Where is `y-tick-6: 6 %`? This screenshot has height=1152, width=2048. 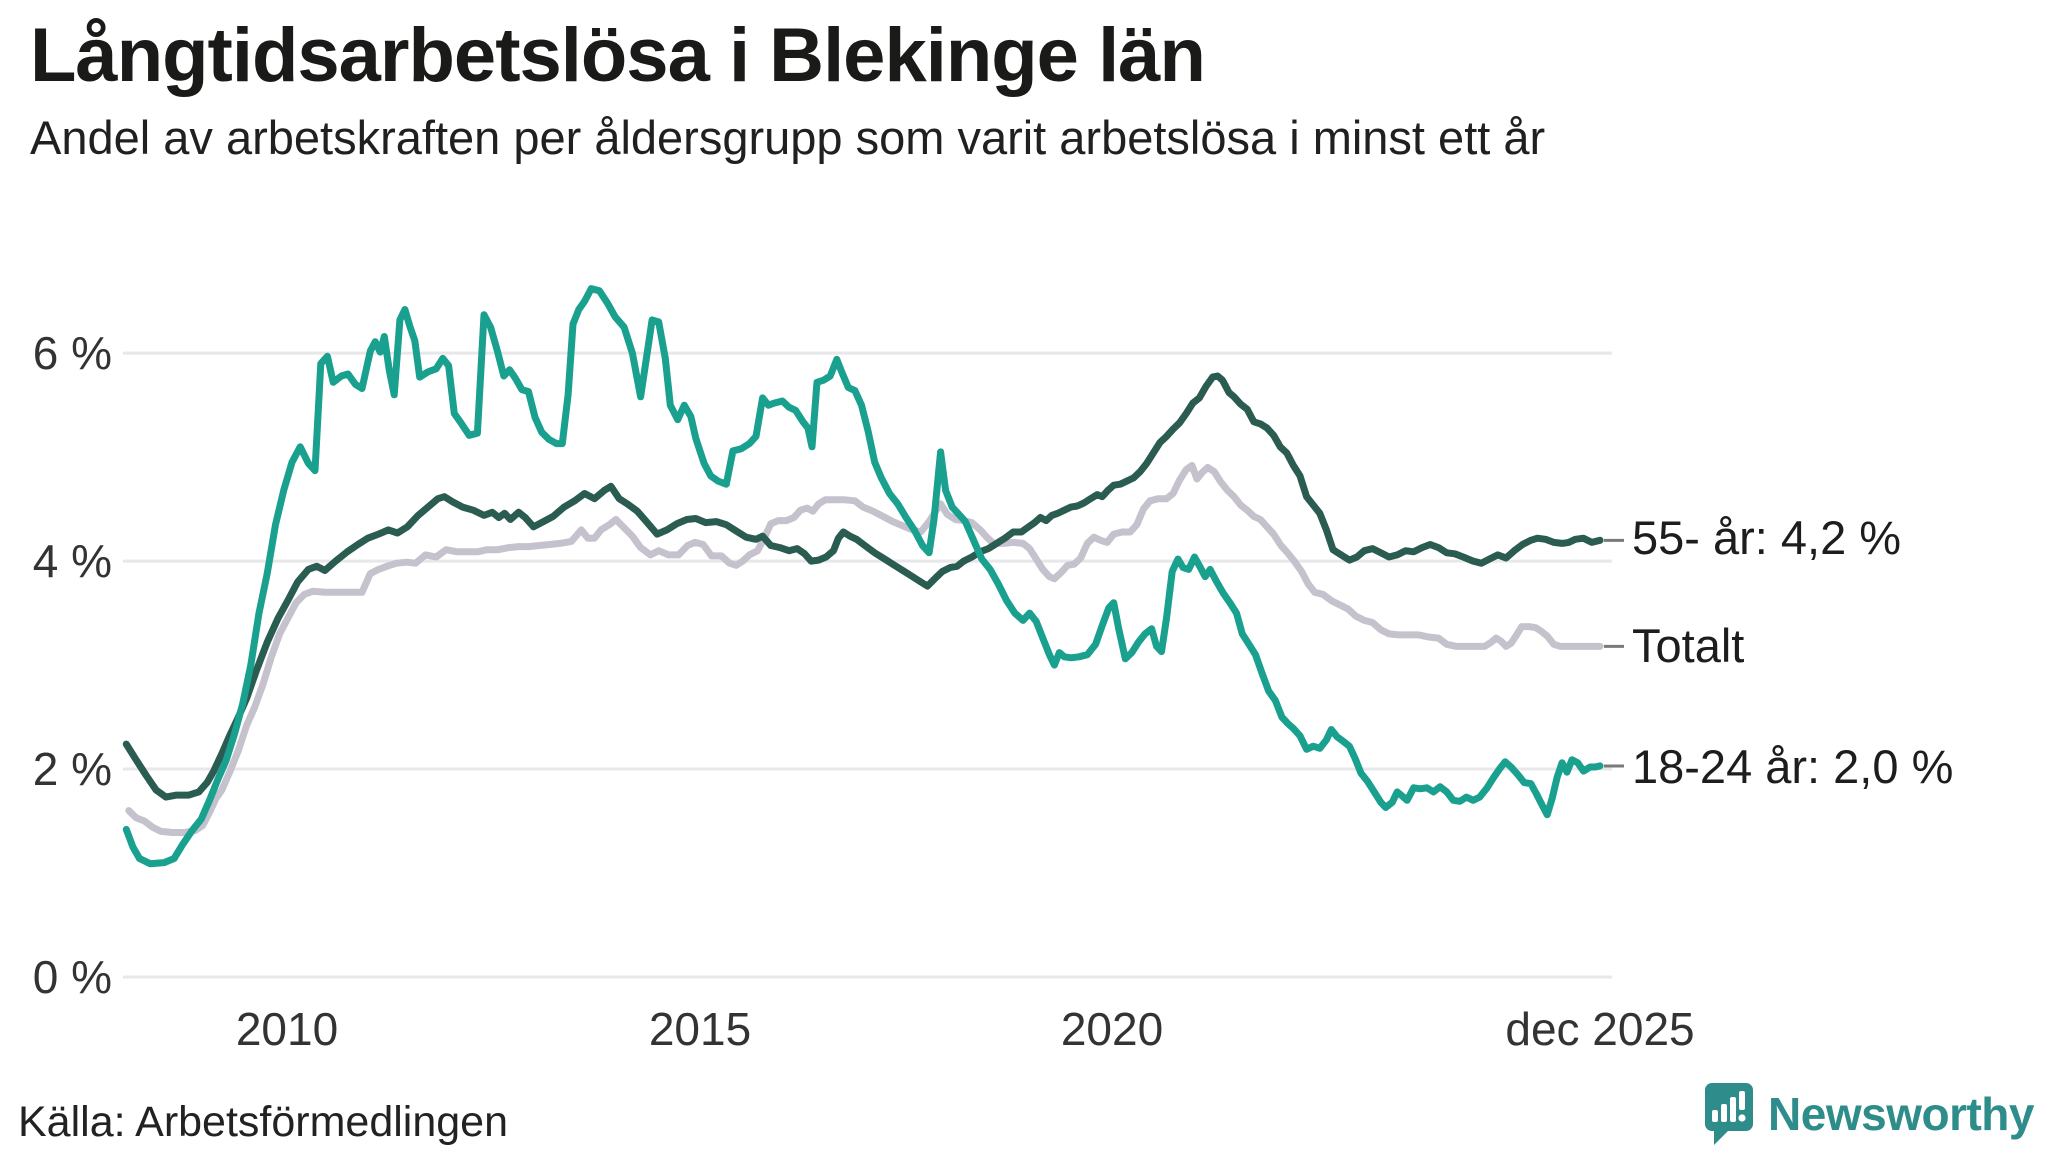
y-tick-6: 6 % is located at coordinates (72, 353).